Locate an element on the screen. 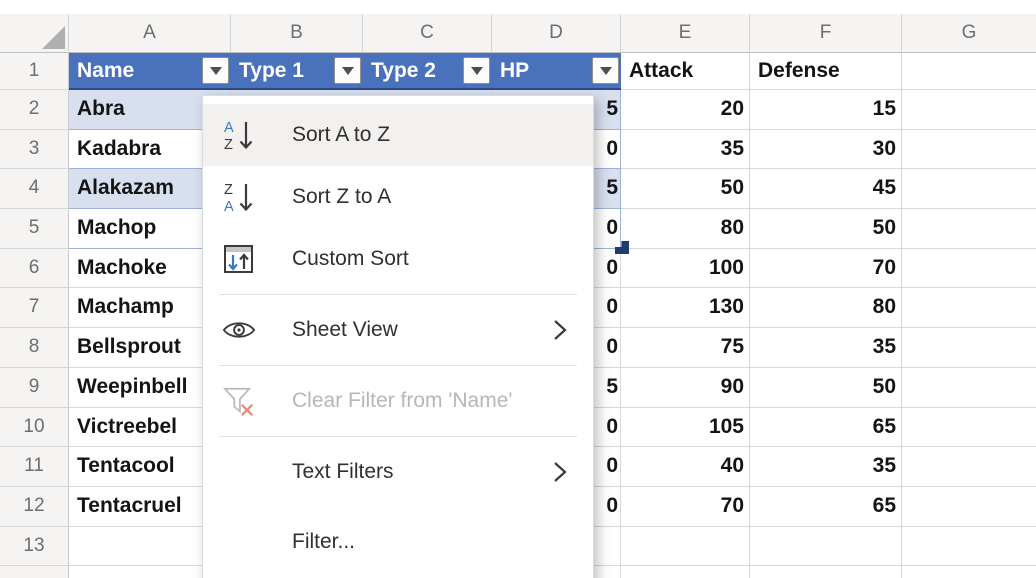 Image resolution: width=1036 pixels, height=578 pixels. sort-za-icon: Z A is located at coordinates (239, 197).